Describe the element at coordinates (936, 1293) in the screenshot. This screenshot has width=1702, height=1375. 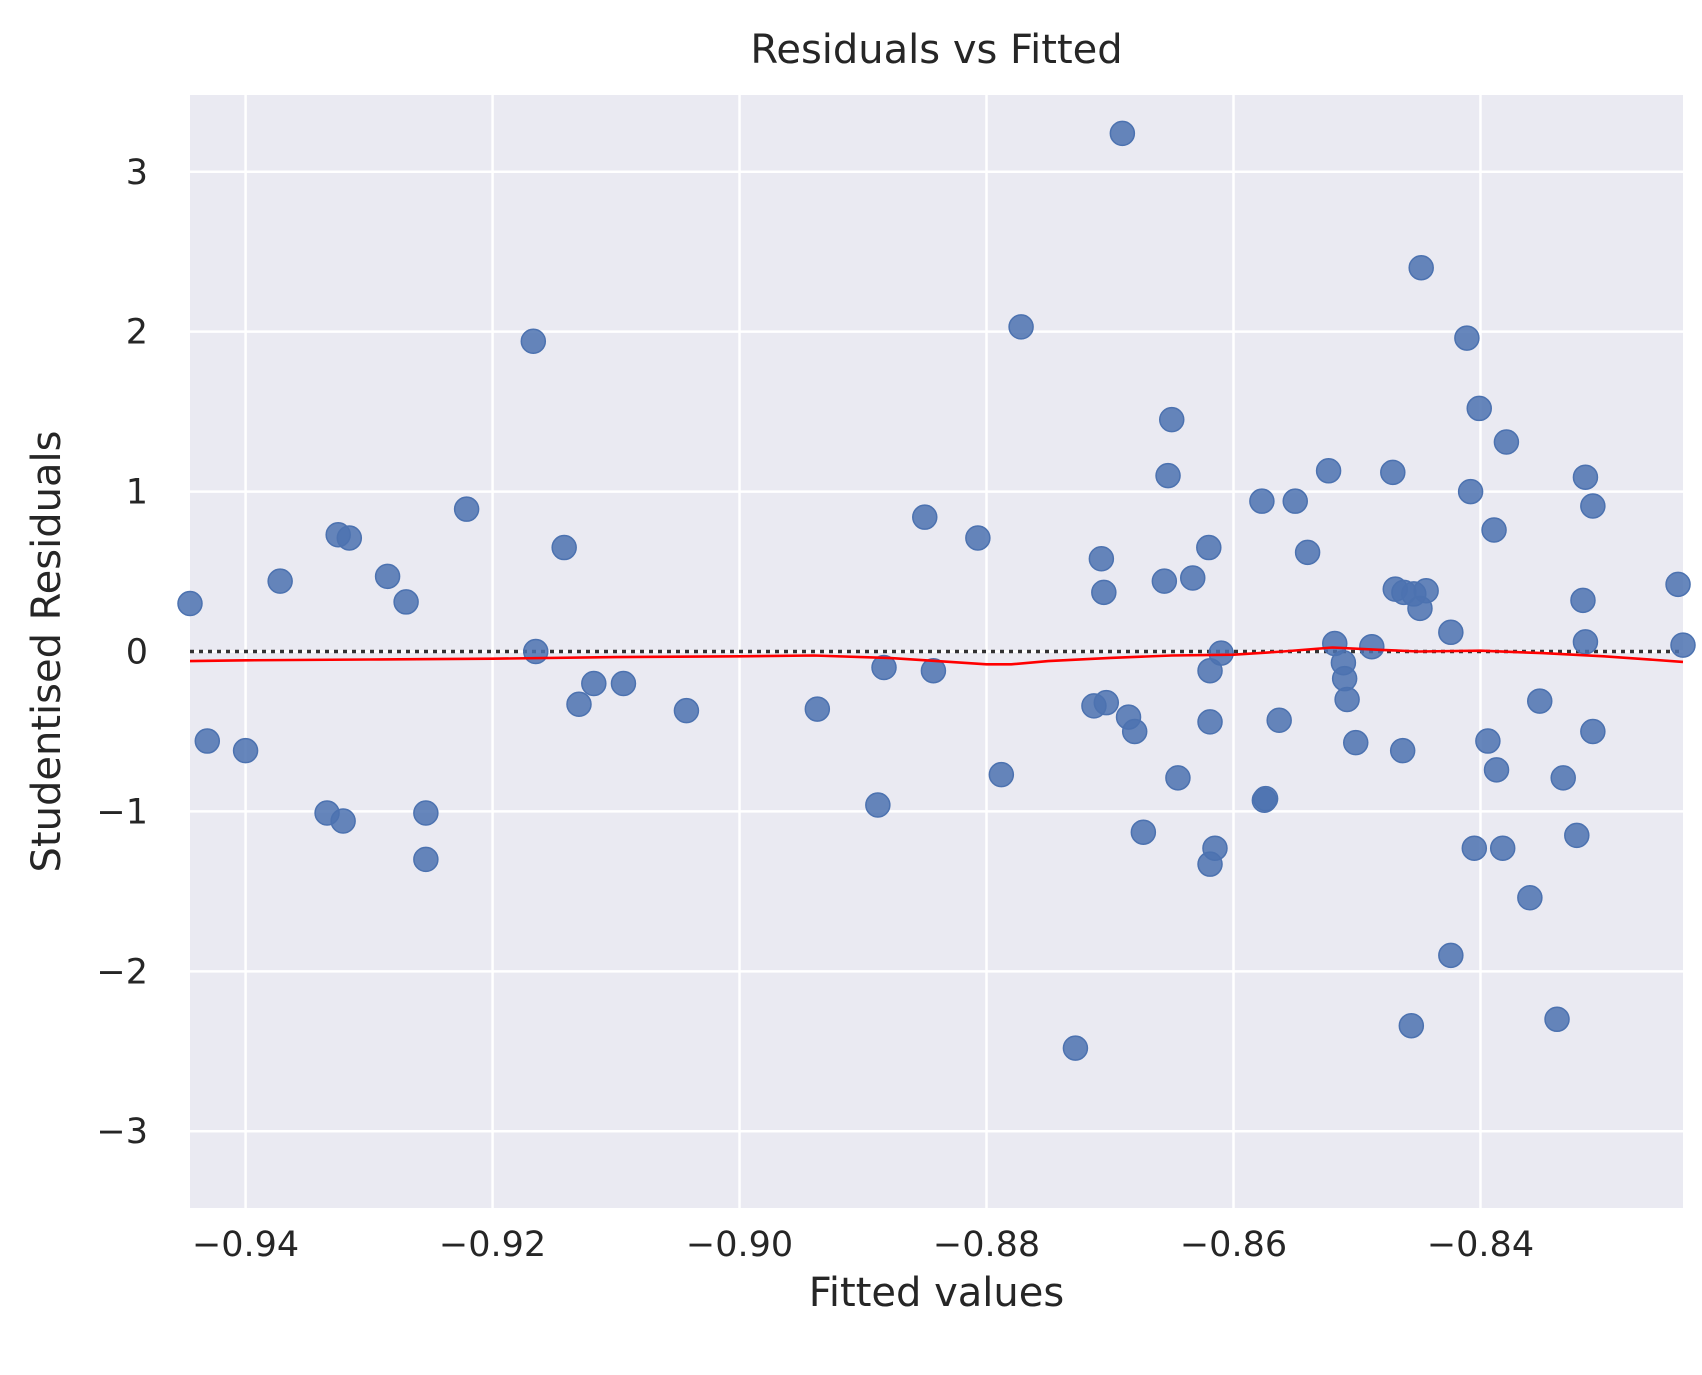
I see `x-axis-label: Fitted values` at that location.